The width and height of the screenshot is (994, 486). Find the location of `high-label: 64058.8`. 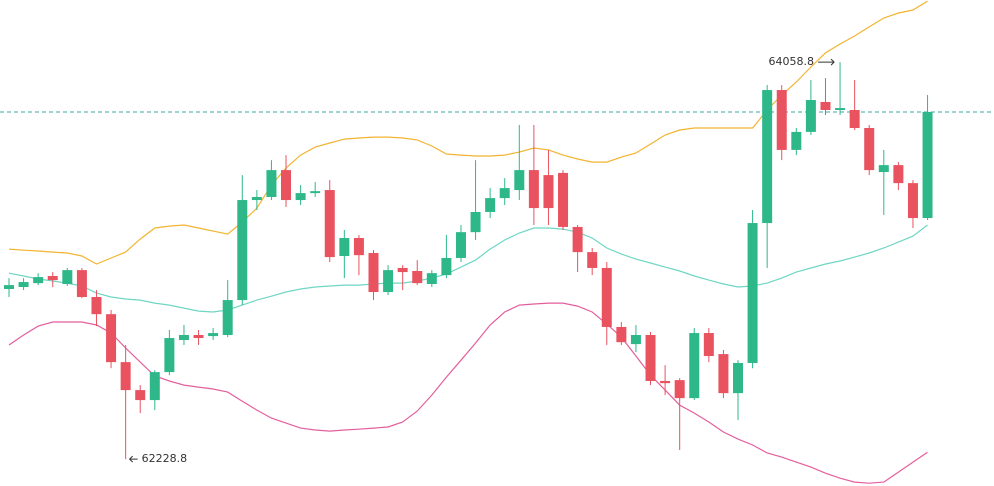

high-label: 64058.8 is located at coordinates (792, 61).